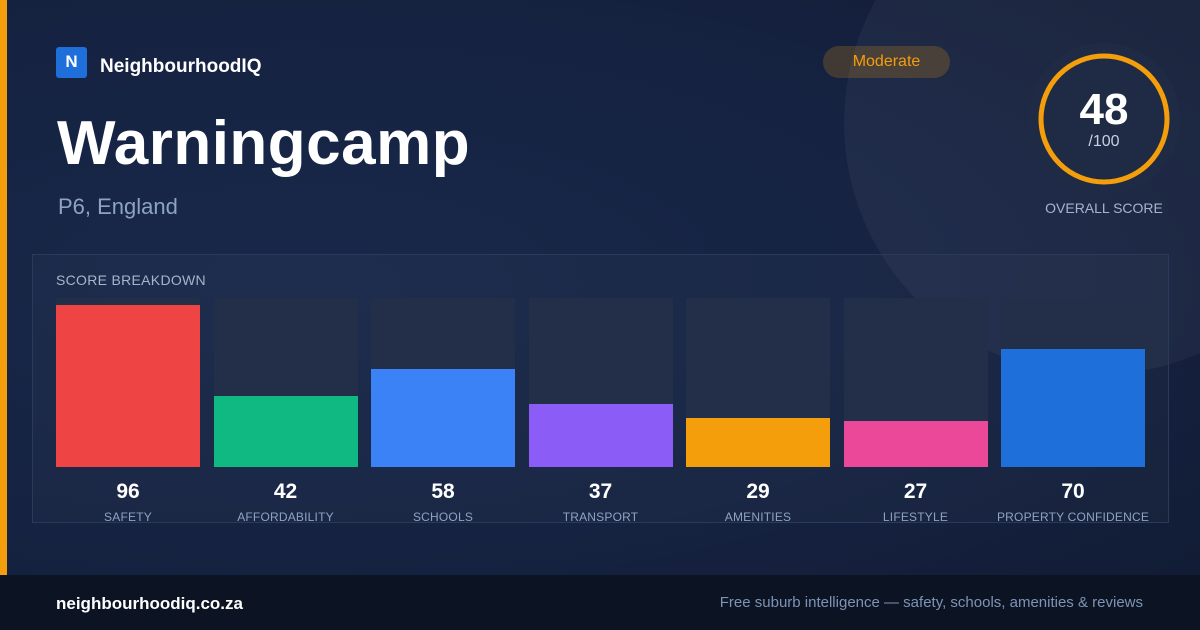  Describe the element at coordinates (1073, 491) in the screenshot. I see `bar-value: 70` at that location.